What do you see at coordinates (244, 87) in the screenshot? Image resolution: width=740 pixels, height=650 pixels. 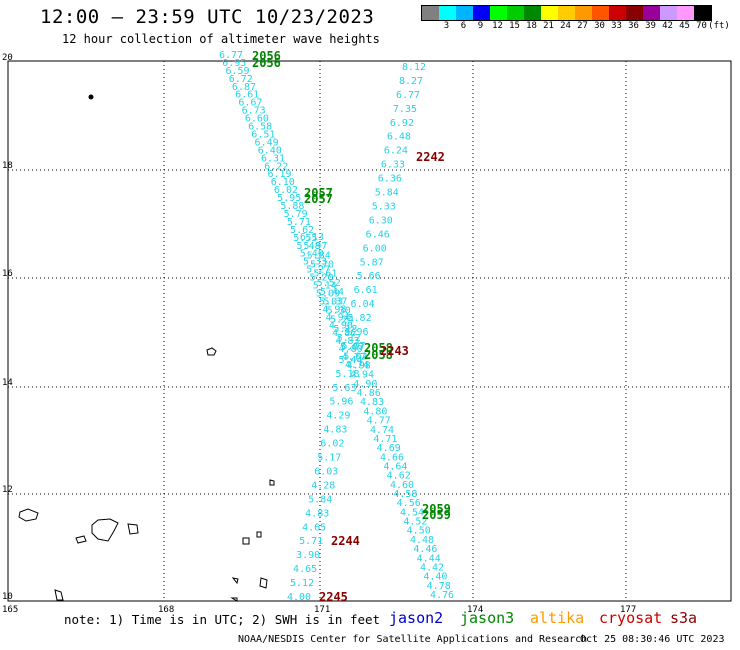 I see `swh-label: 6.87` at bounding box center [244, 87].